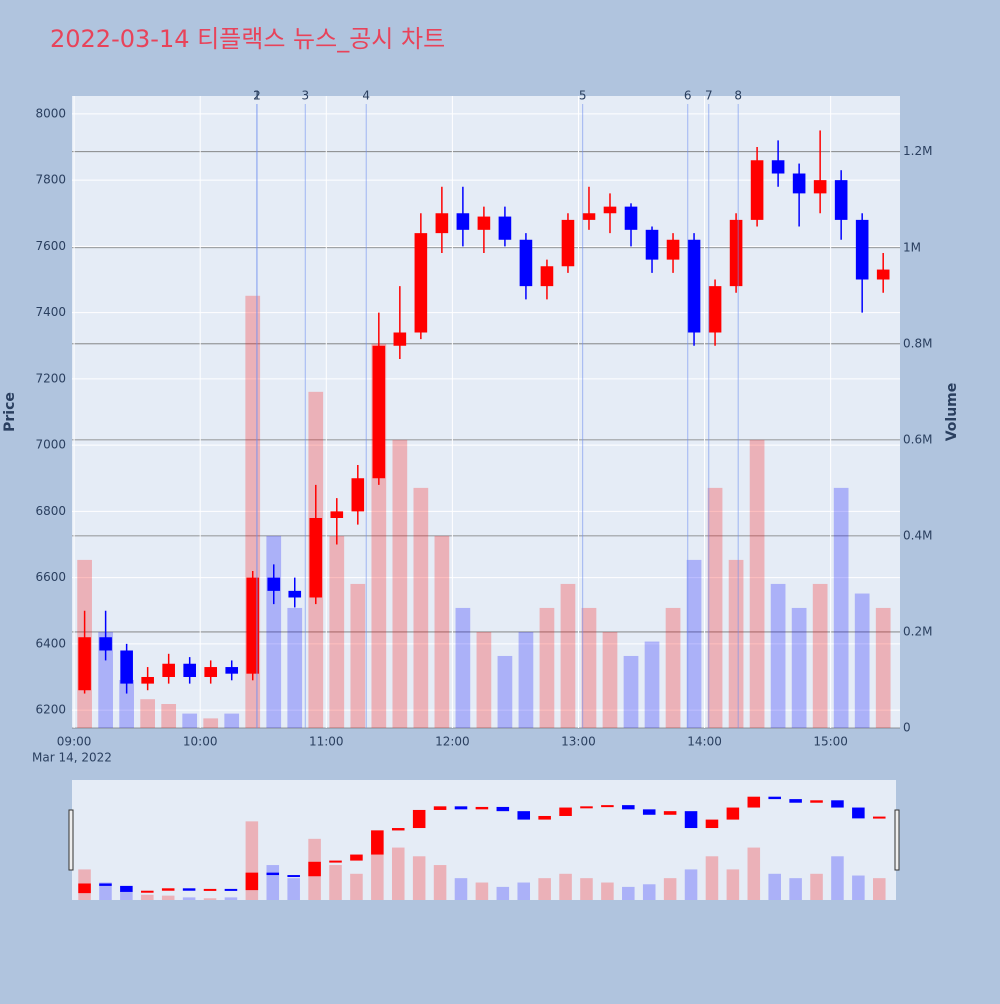 The width and height of the screenshot is (1000, 1004). I want to click on chart-title: 2022-03-14 티플랙스 뉴스_공시 차트, so click(247, 39).